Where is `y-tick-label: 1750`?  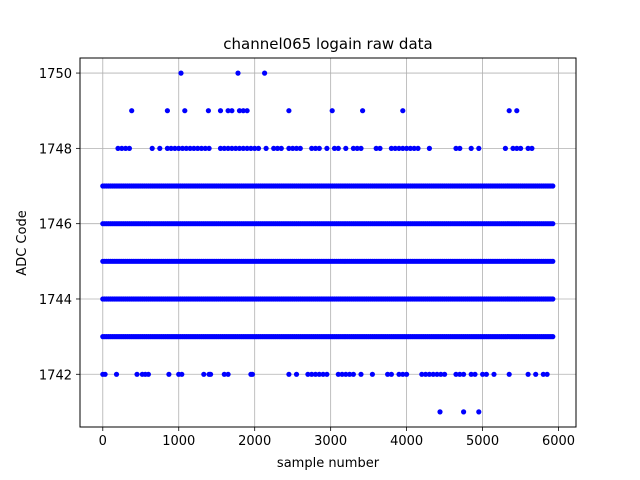 y-tick-label: 1750 is located at coordinates (55, 74).